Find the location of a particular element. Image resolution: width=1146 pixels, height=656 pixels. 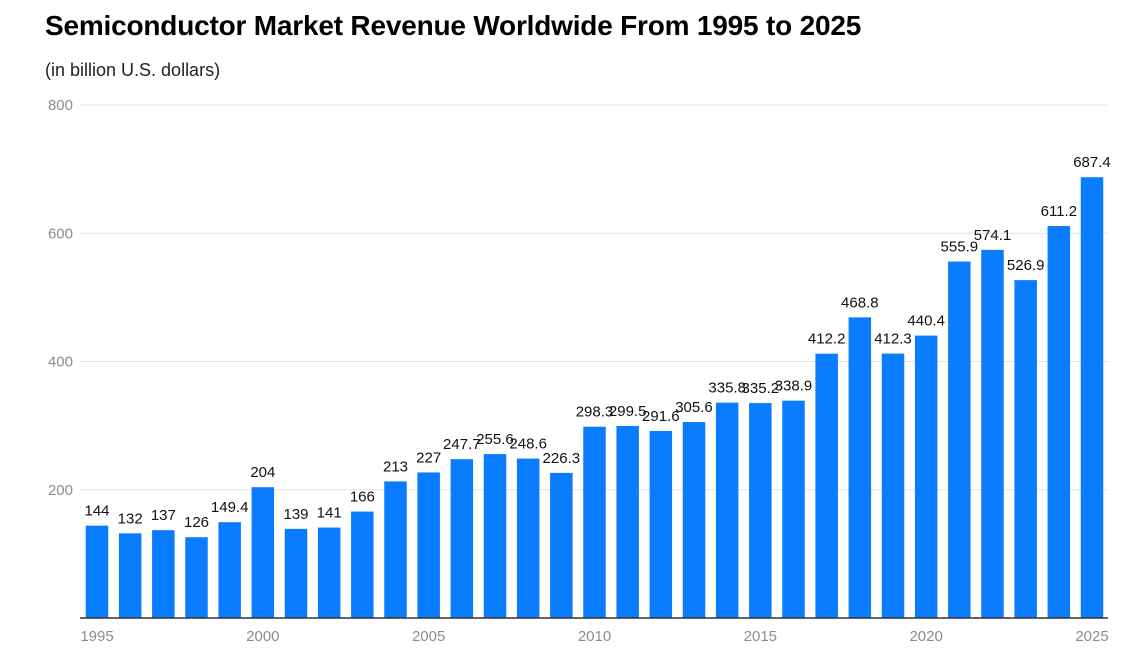

data-label-2023: 526.9 is located at coordinates (1026, 265).